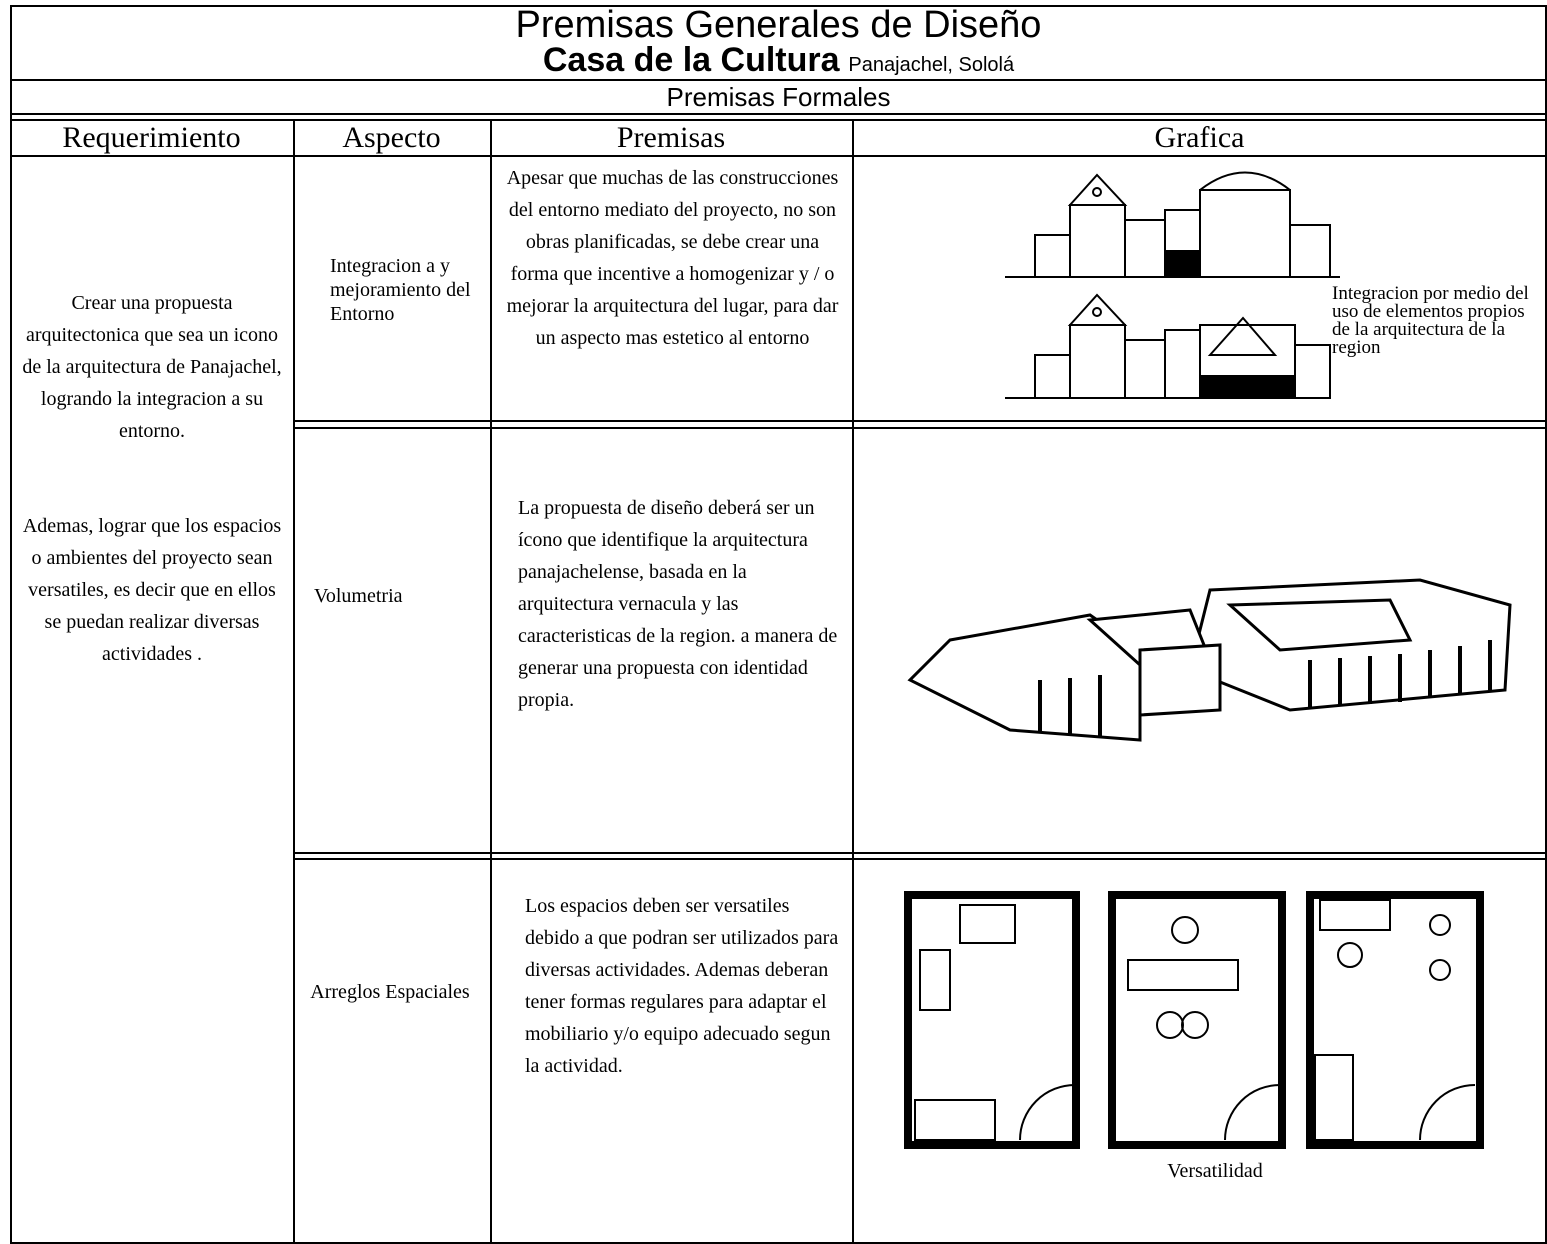 The image size is (1547, 1244). What do you see at coordinates (778, 25) in the screenshot?
I see `title: Premisas Generales de Diseño` at bounding box center [778, 25].